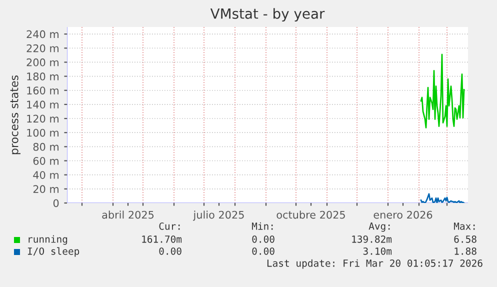  I want to click on text: Last update: Fri Mar 20 01:05:17 2026, so click(374, 264).